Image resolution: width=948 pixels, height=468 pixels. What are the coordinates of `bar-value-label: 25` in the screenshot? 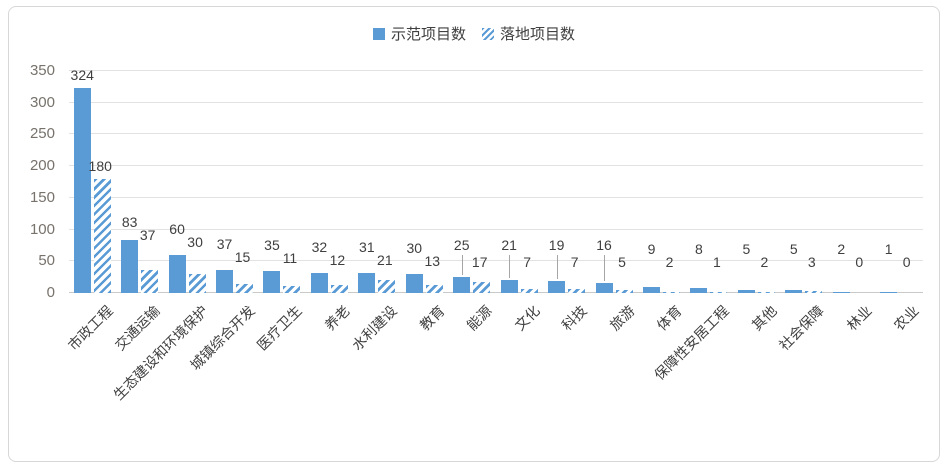 It's located at (461, 245).